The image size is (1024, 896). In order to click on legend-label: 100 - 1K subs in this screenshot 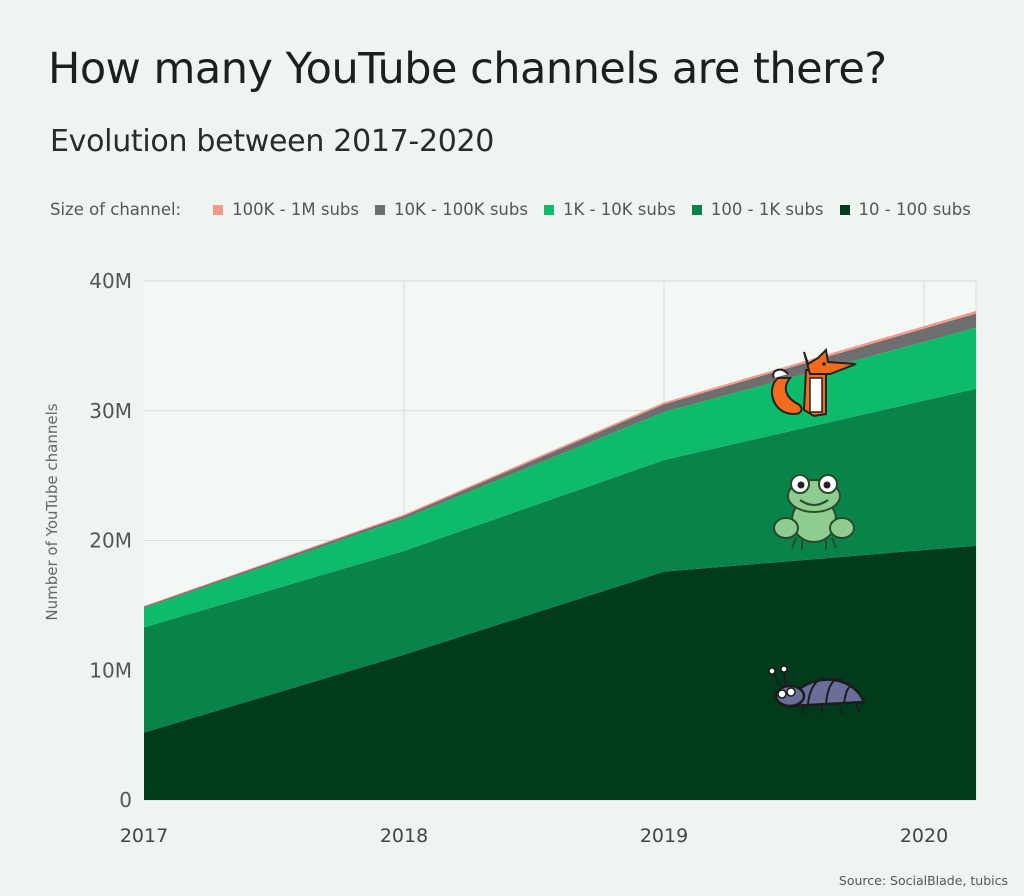, I will do `click(767, 209)`.